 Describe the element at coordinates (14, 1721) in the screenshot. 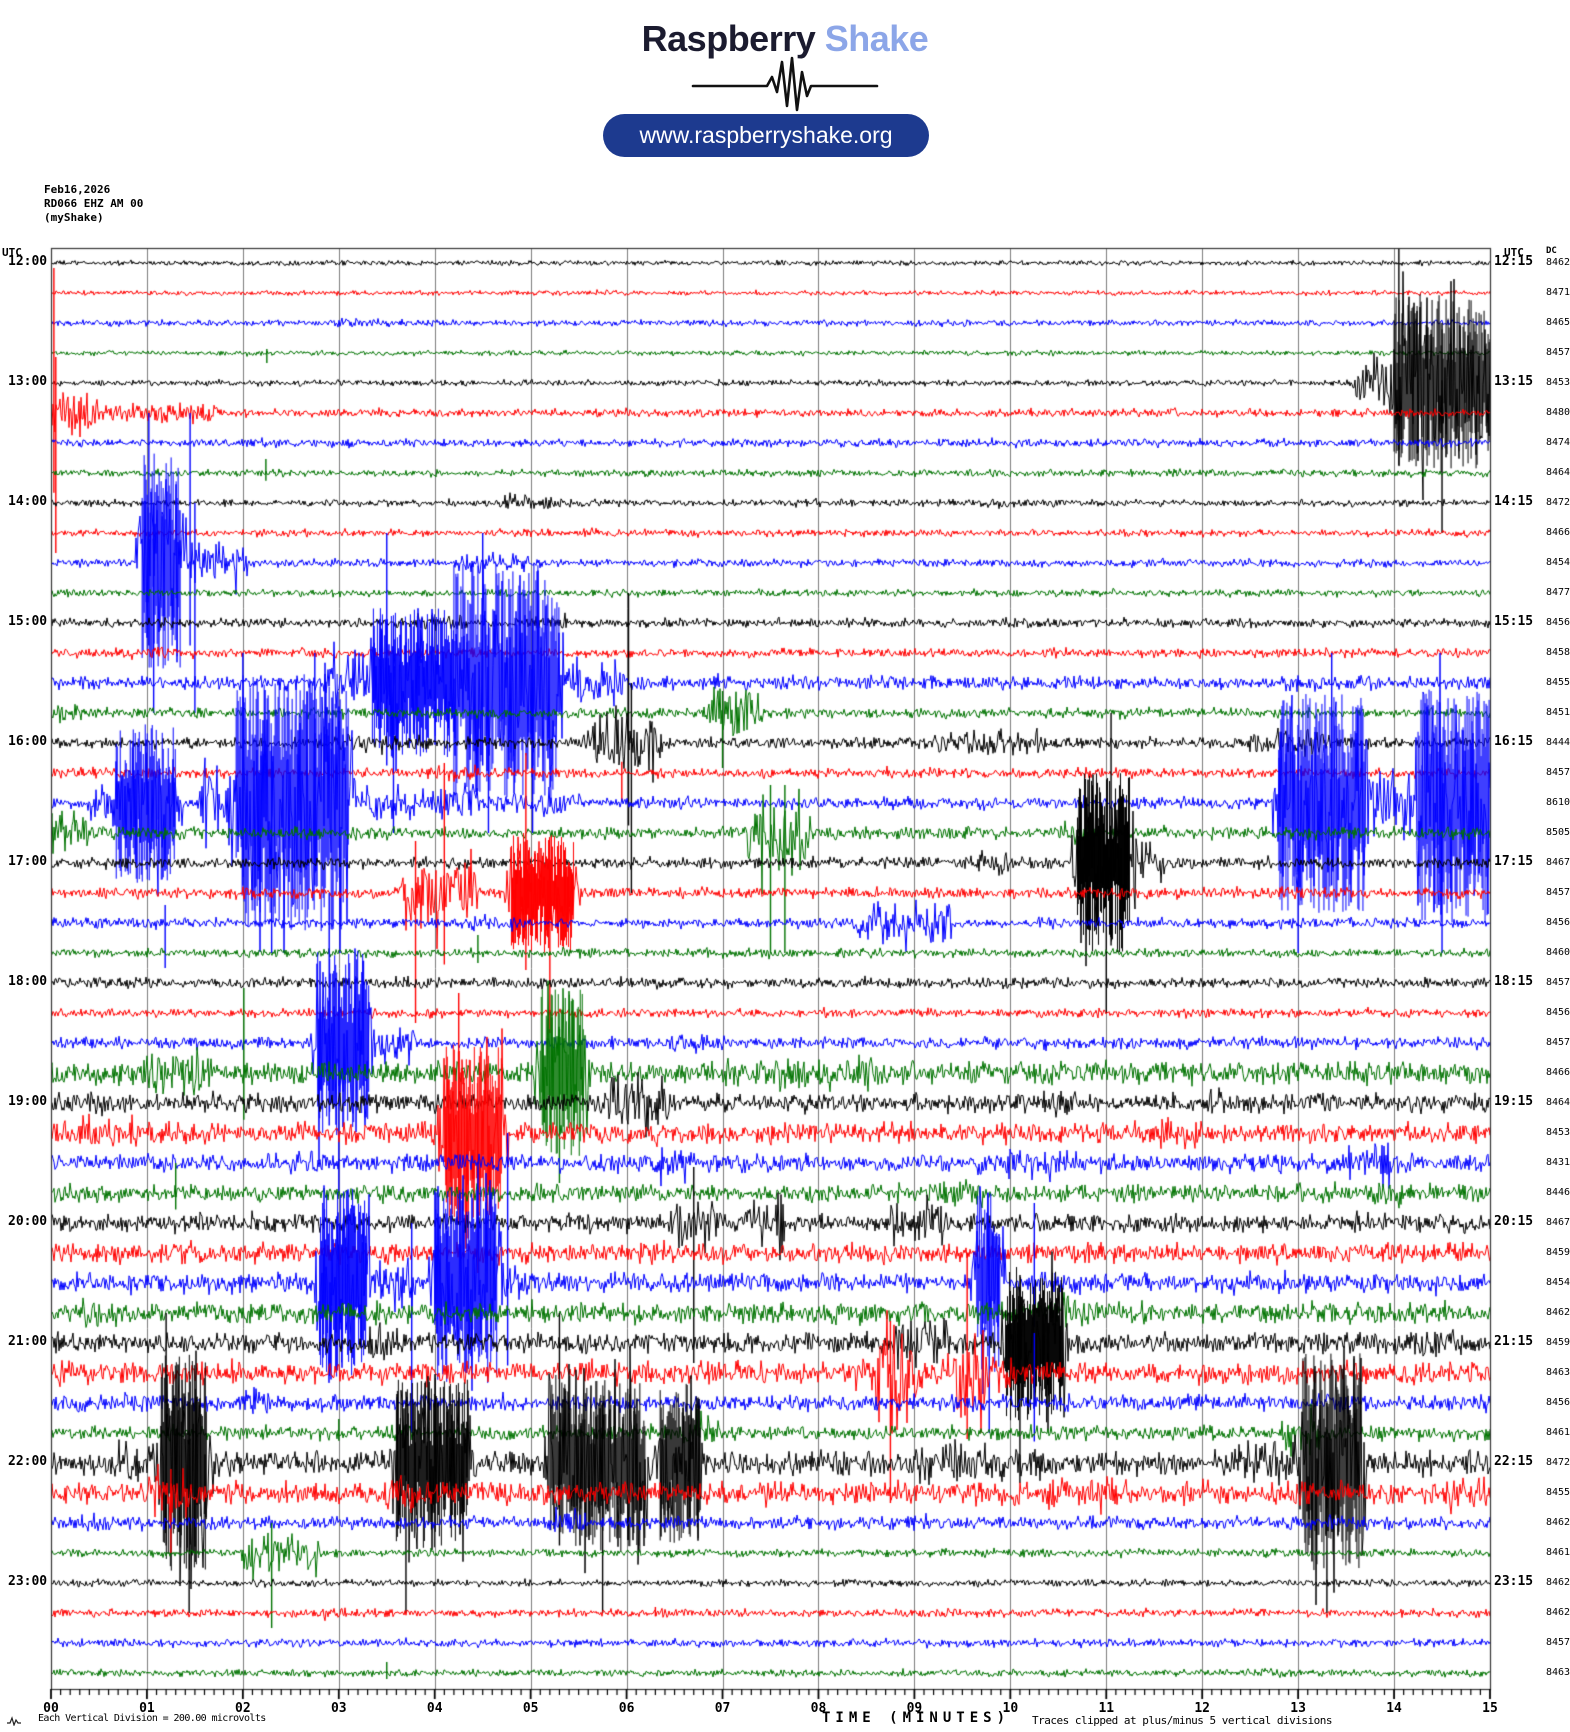

I see `wave-mark-icon` at that location.